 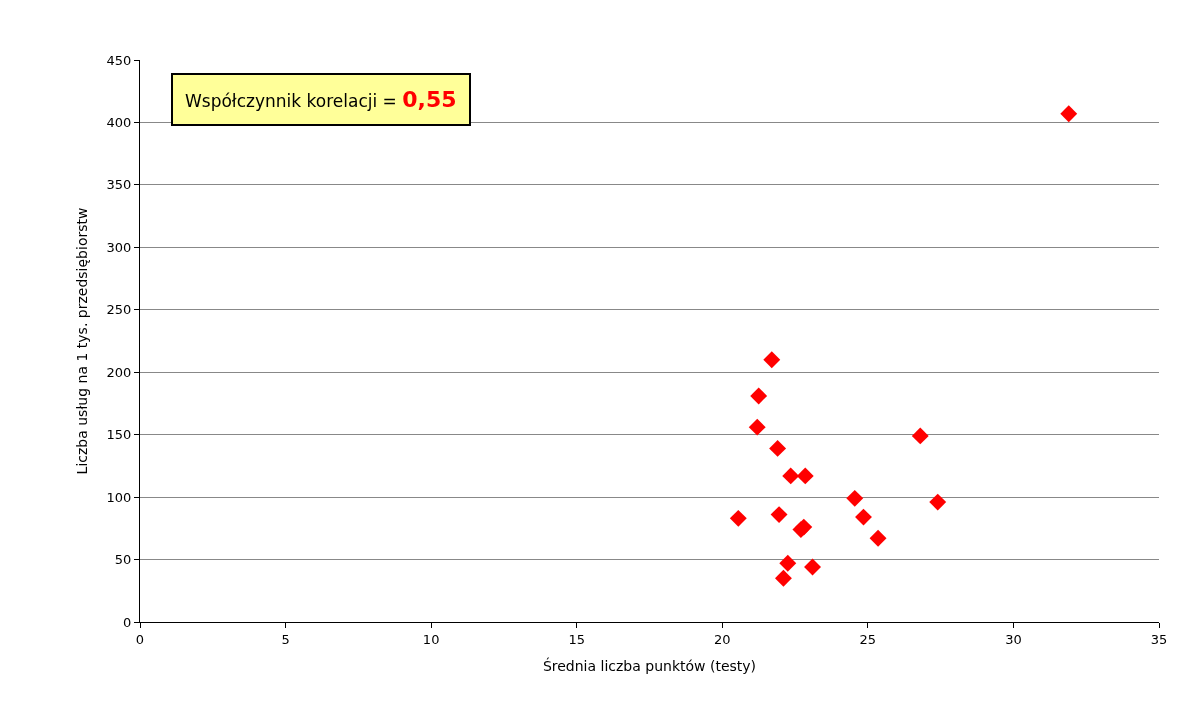 What do you see at coordinates (123, 560) in the screenshot?
I see `y-tick-label: 50` at bounding box center [123, 560].